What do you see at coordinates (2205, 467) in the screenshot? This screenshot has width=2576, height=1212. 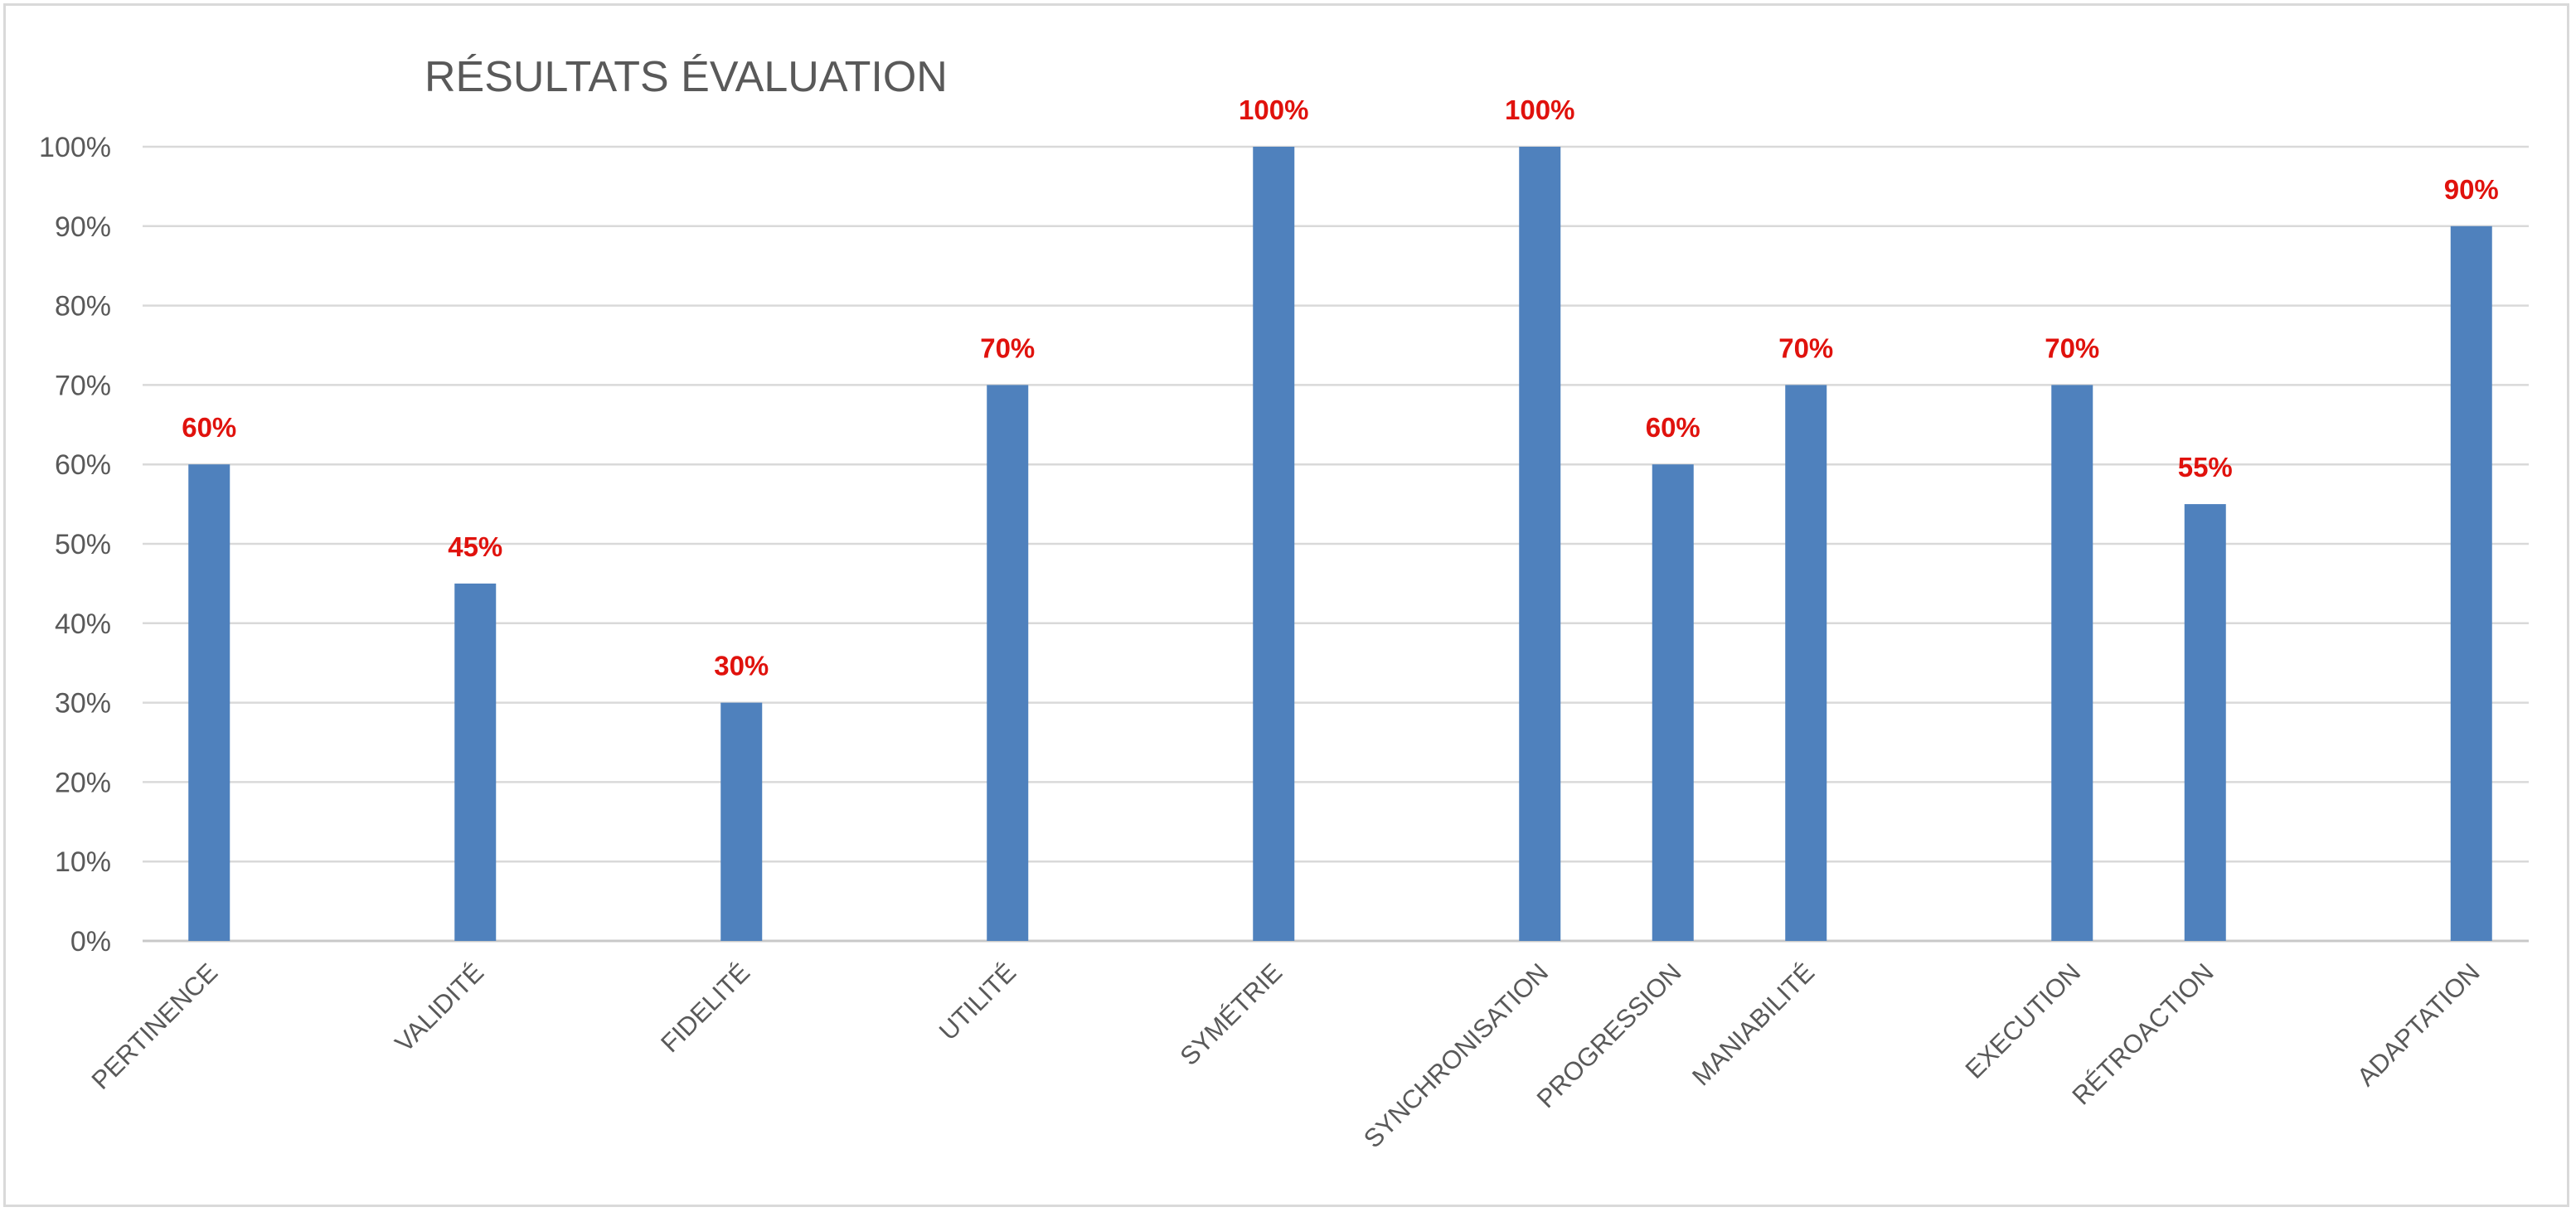 I see `data-label: 55%` at bounding box center [2205, 467].